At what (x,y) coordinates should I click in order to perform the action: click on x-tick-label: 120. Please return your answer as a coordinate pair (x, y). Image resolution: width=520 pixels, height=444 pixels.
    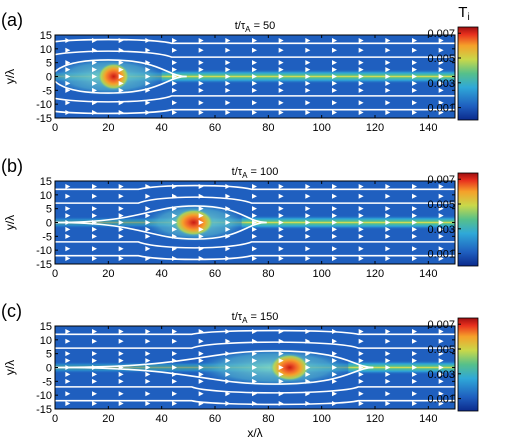
    Looking at the image, I should click on (375, 419).